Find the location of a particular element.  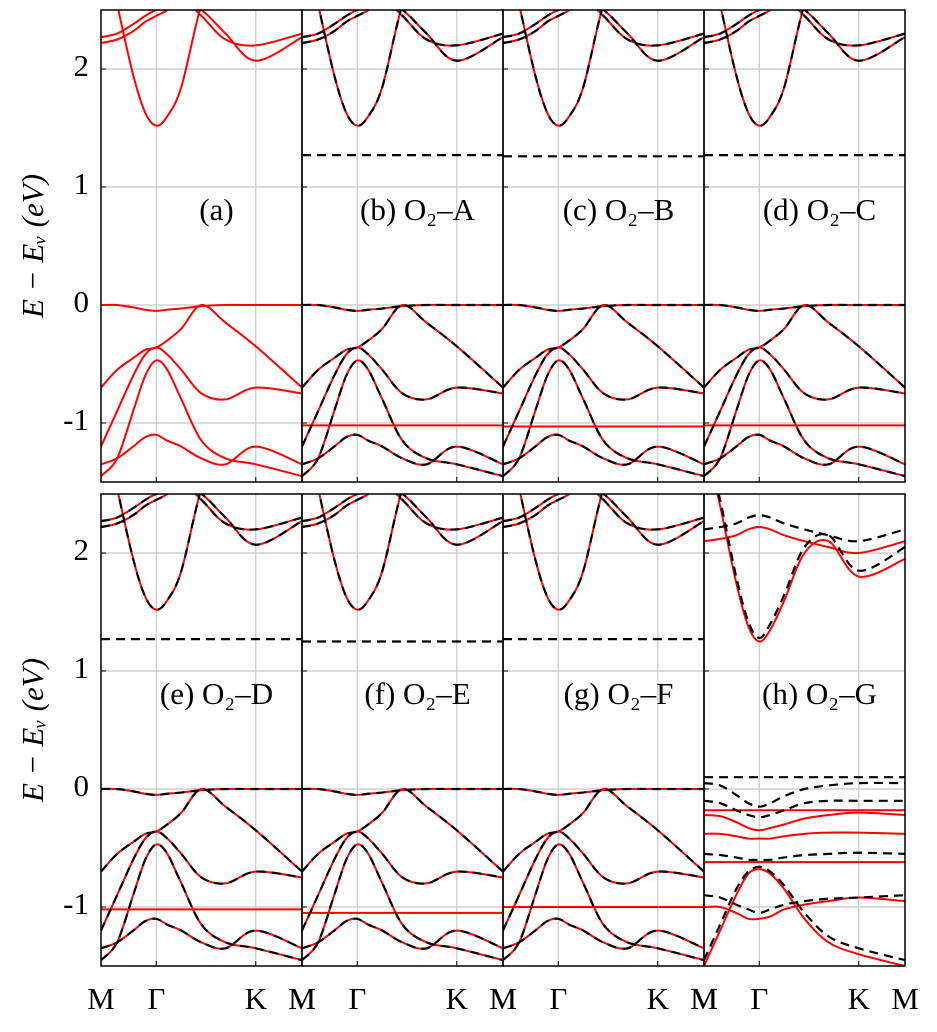

panel: M Γ K M(f) O₂–E is located at coordinates (402, 754).